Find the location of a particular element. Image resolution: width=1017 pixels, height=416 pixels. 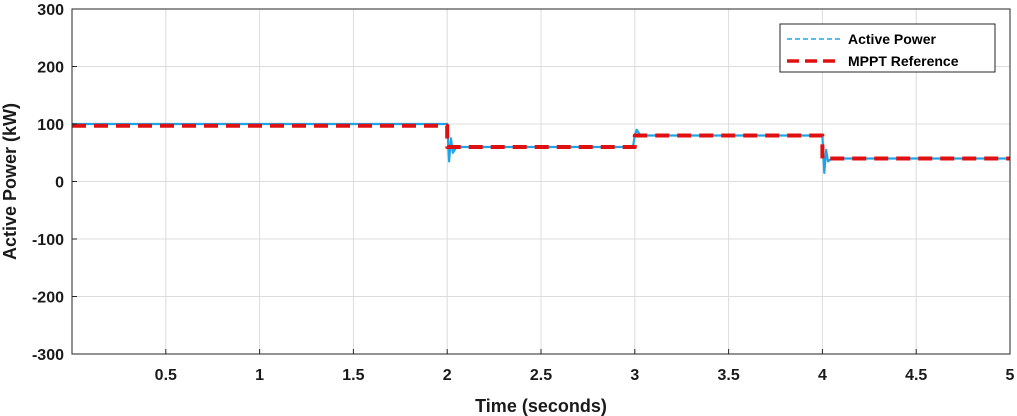

series-line-active-power is located at coordinates (541, 148).